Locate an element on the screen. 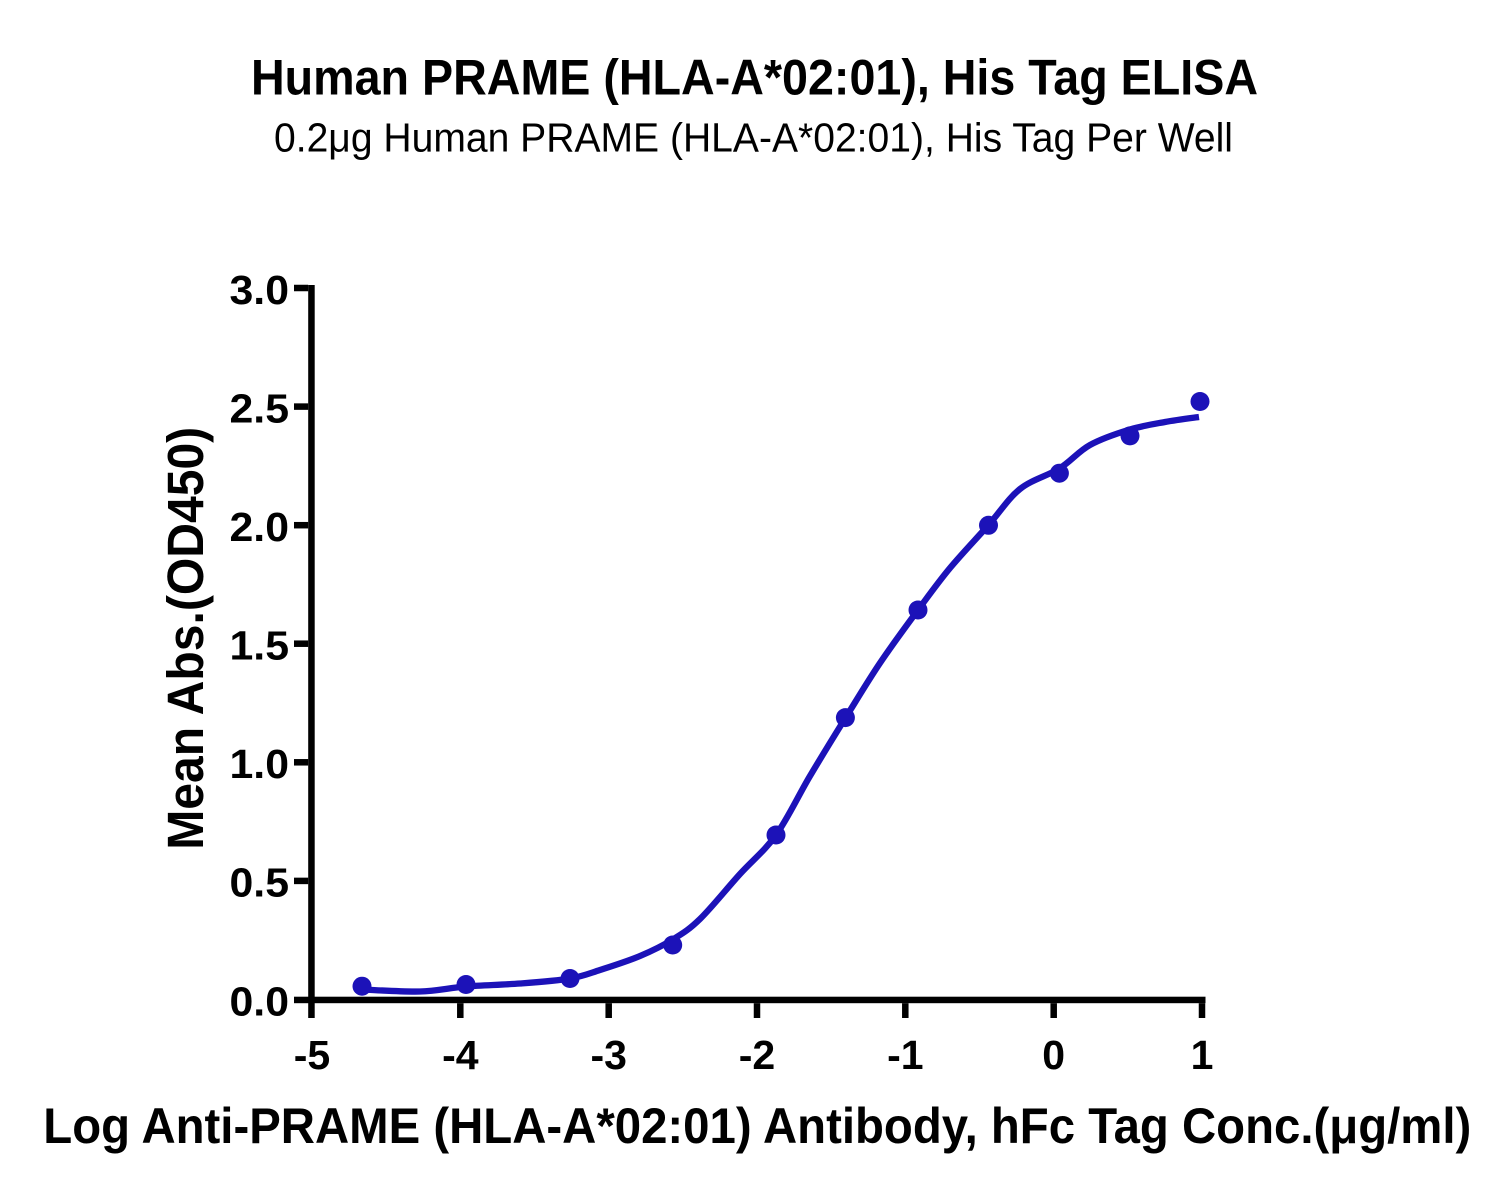 The height and width of the screenshot is (1204, 1512). svg-text: -3 is located at coordinates (608, 1055).